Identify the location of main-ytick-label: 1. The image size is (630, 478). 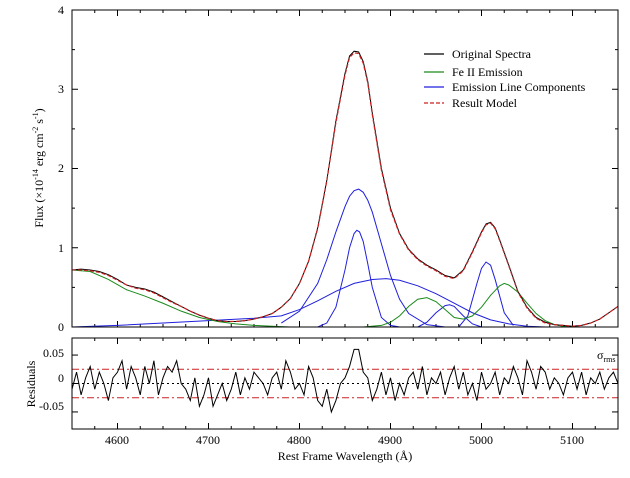
(61, 248).